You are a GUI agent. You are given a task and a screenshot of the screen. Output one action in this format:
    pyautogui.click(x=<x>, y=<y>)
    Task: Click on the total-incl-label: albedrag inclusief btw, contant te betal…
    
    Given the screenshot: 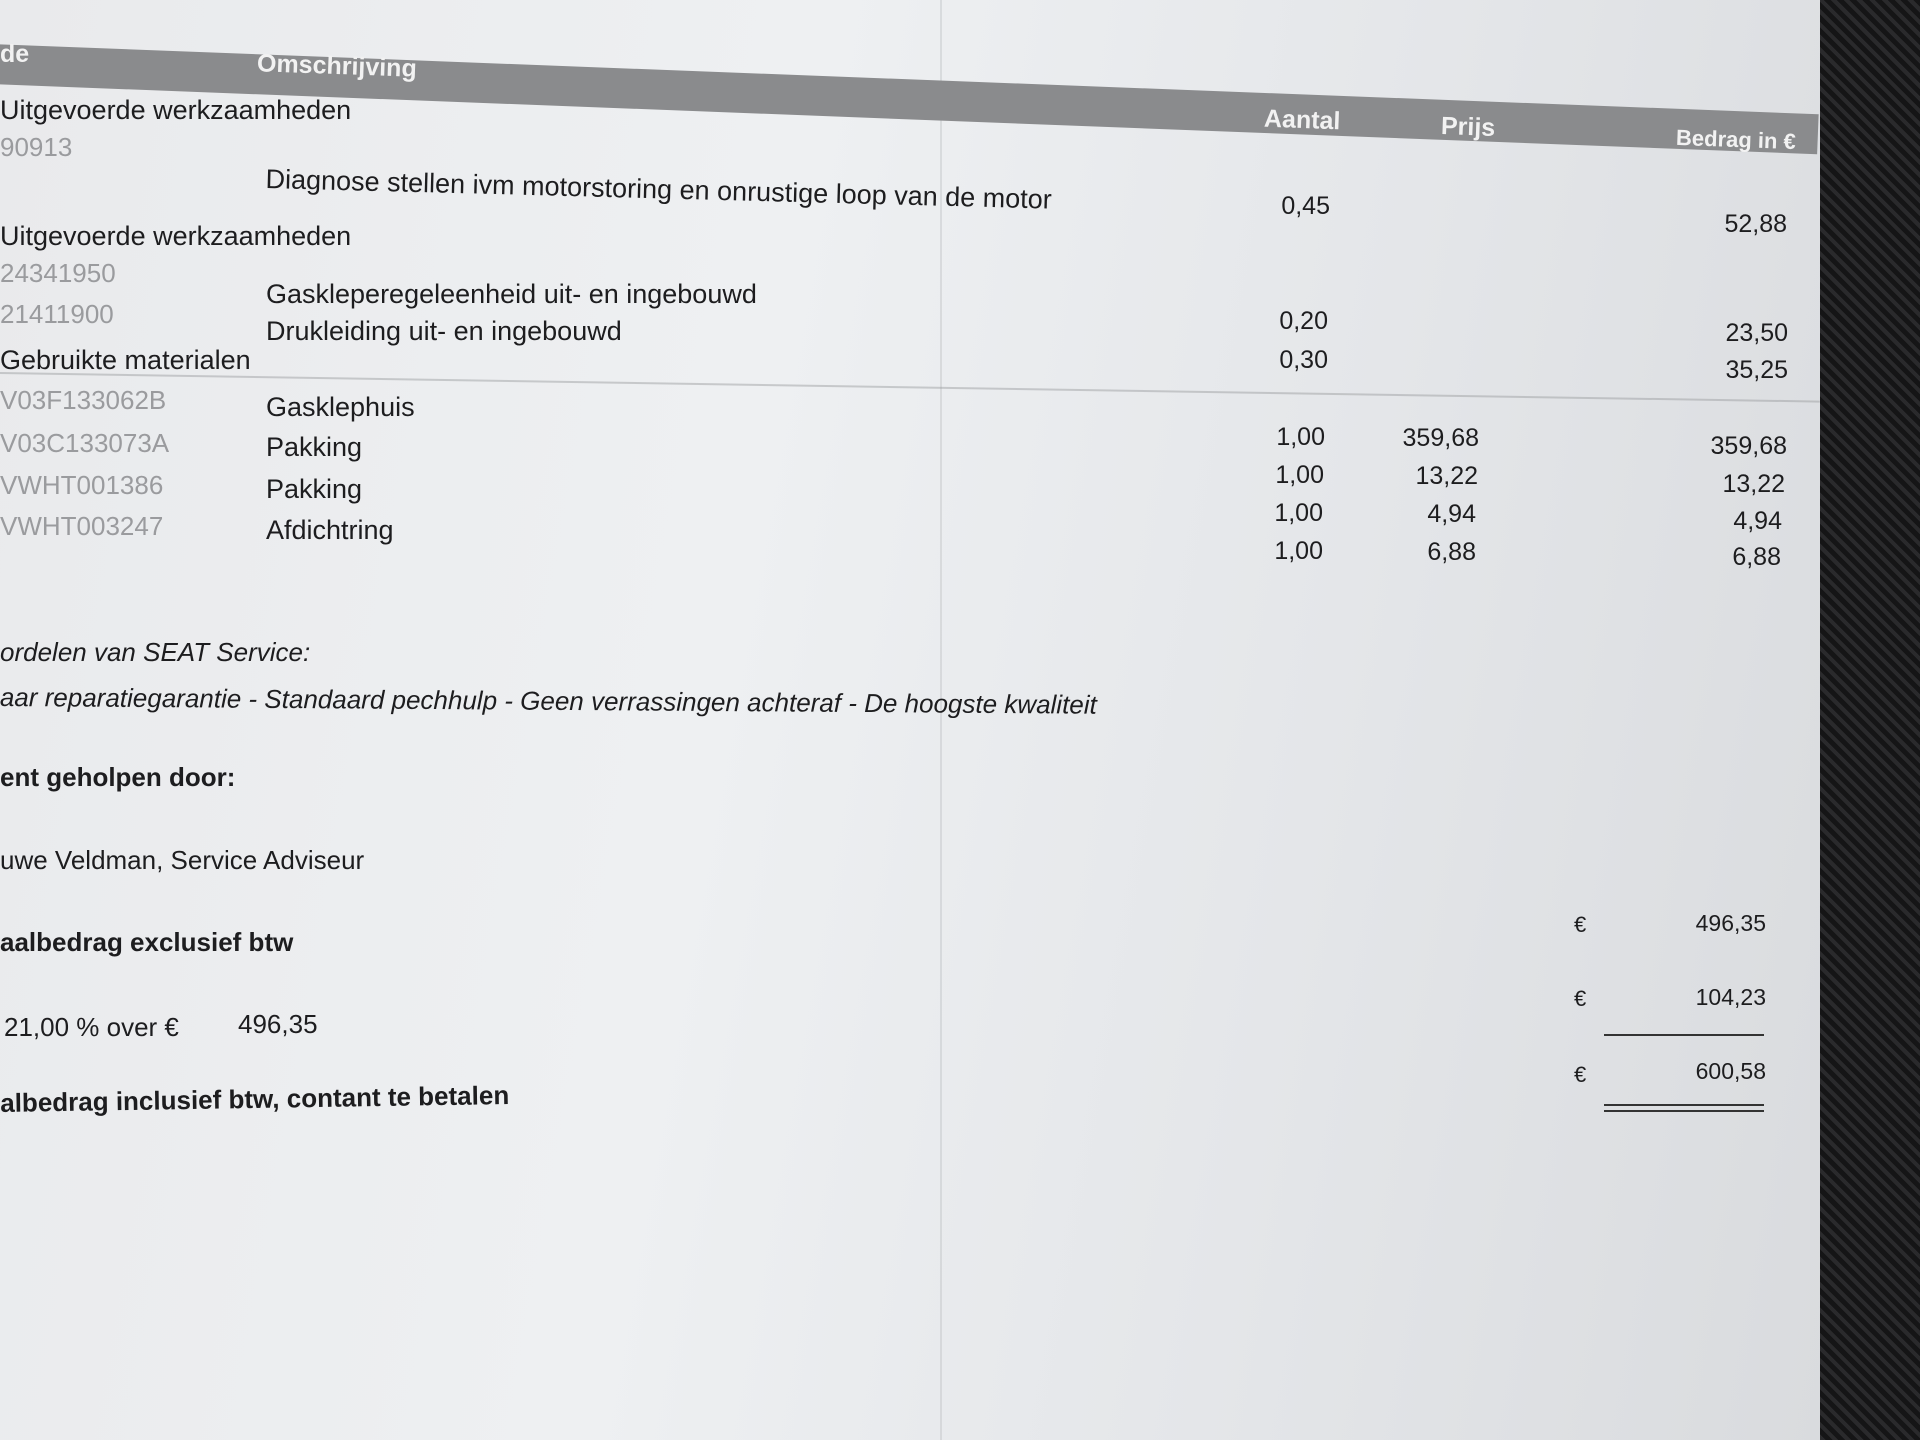 What is the action you would take?
    pyautogui.click(x=255, y=1099)
    